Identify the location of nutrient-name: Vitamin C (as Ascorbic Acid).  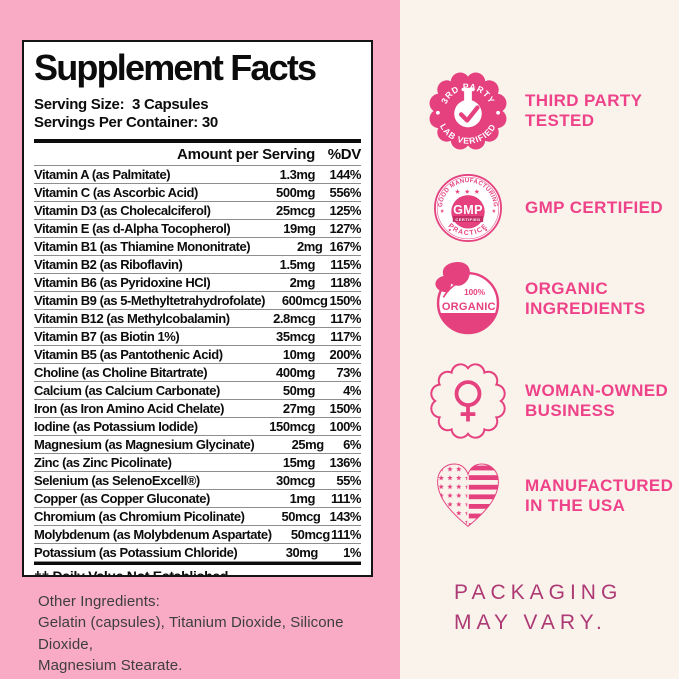
(116, 192).